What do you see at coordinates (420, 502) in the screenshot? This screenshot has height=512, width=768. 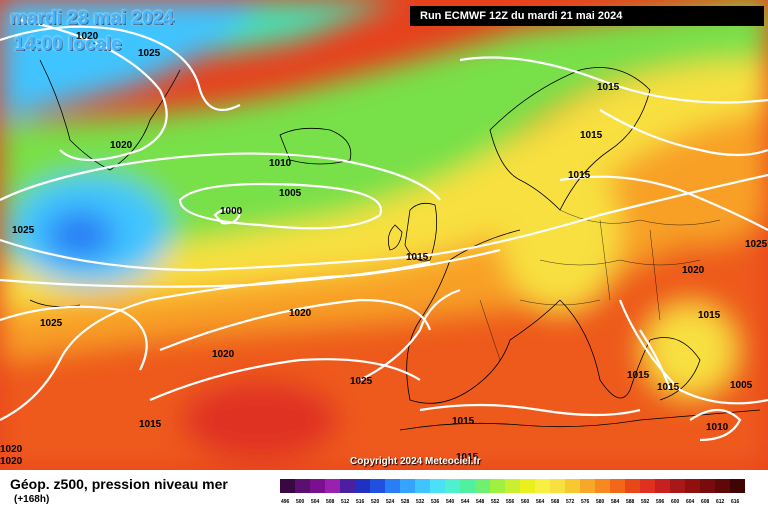 I see `scale-label: 532` at bounding box center [420, 502].